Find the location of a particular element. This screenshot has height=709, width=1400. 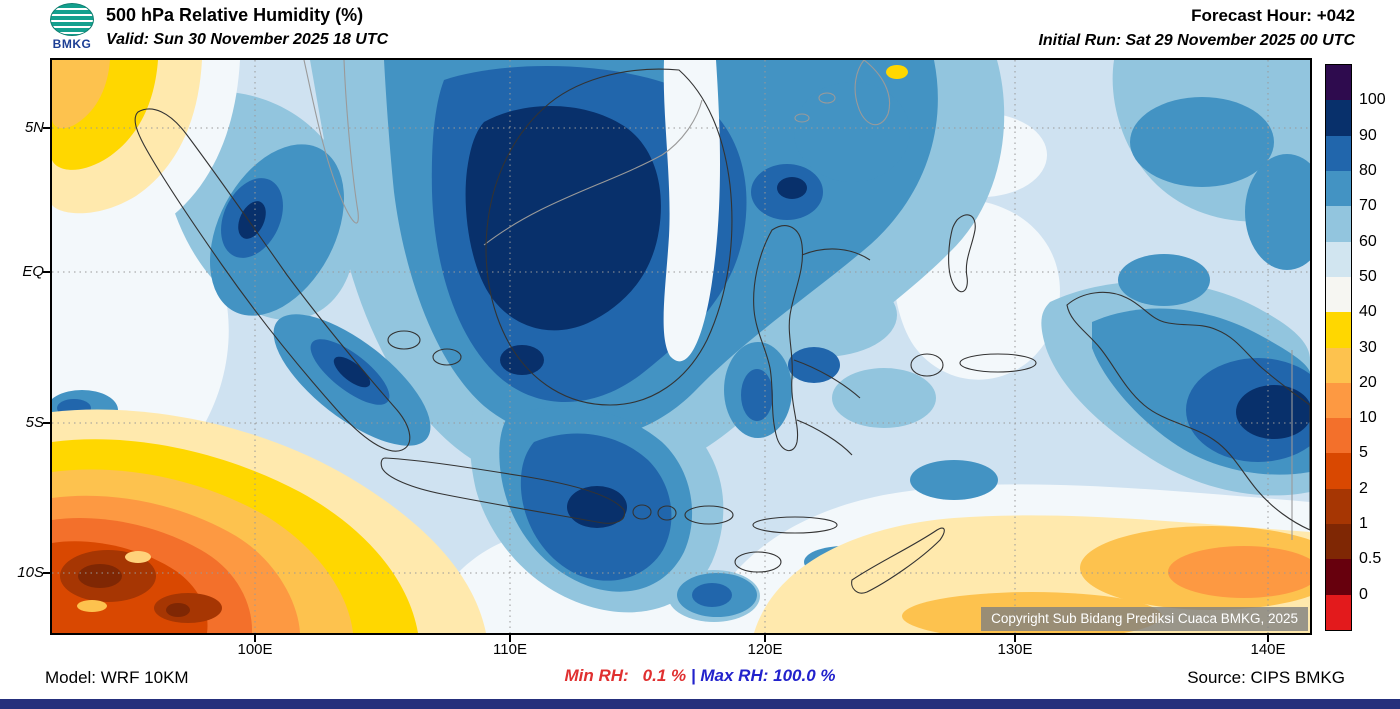

colorbar-tick-label: 20 is located at coordinates (1368, 382).